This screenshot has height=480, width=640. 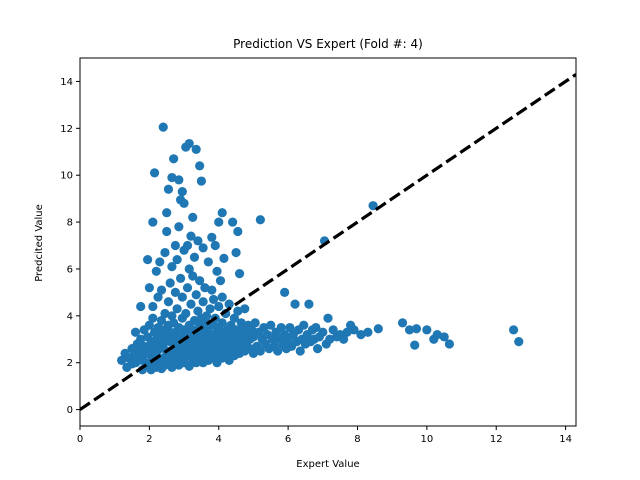 What do you see at coordinates (565, 439) in the screenshot?
I see `x-tick-label: 14` at bounding box center [565, 439].